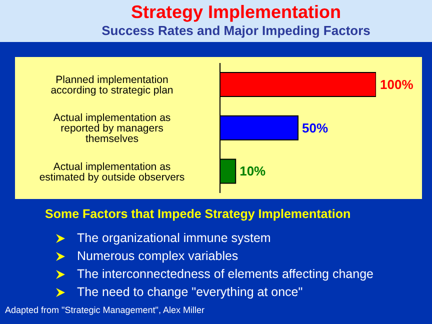 This screenshot has height=324, width=432. What do you see at coordinates (174, 238) in the screenshot?
I see `text: The organizational immune system` at bounding box center [174, 238].